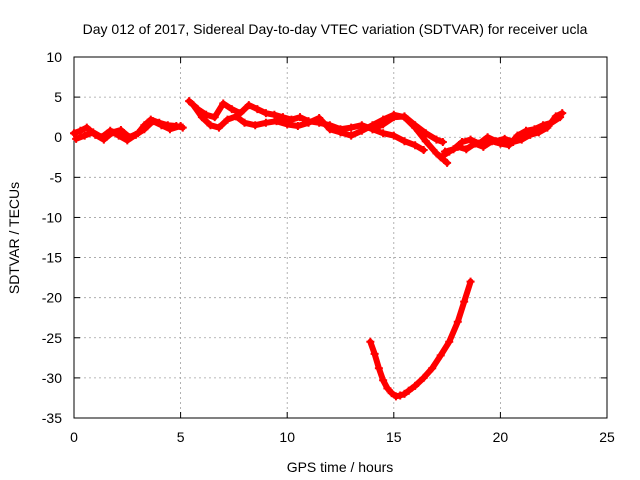 Image resolution: width=640 pixels, height=480 pixels. Describe the element at coordinates (394, 437) in the screenshot. I see `x-tick-label: 15` at that location.